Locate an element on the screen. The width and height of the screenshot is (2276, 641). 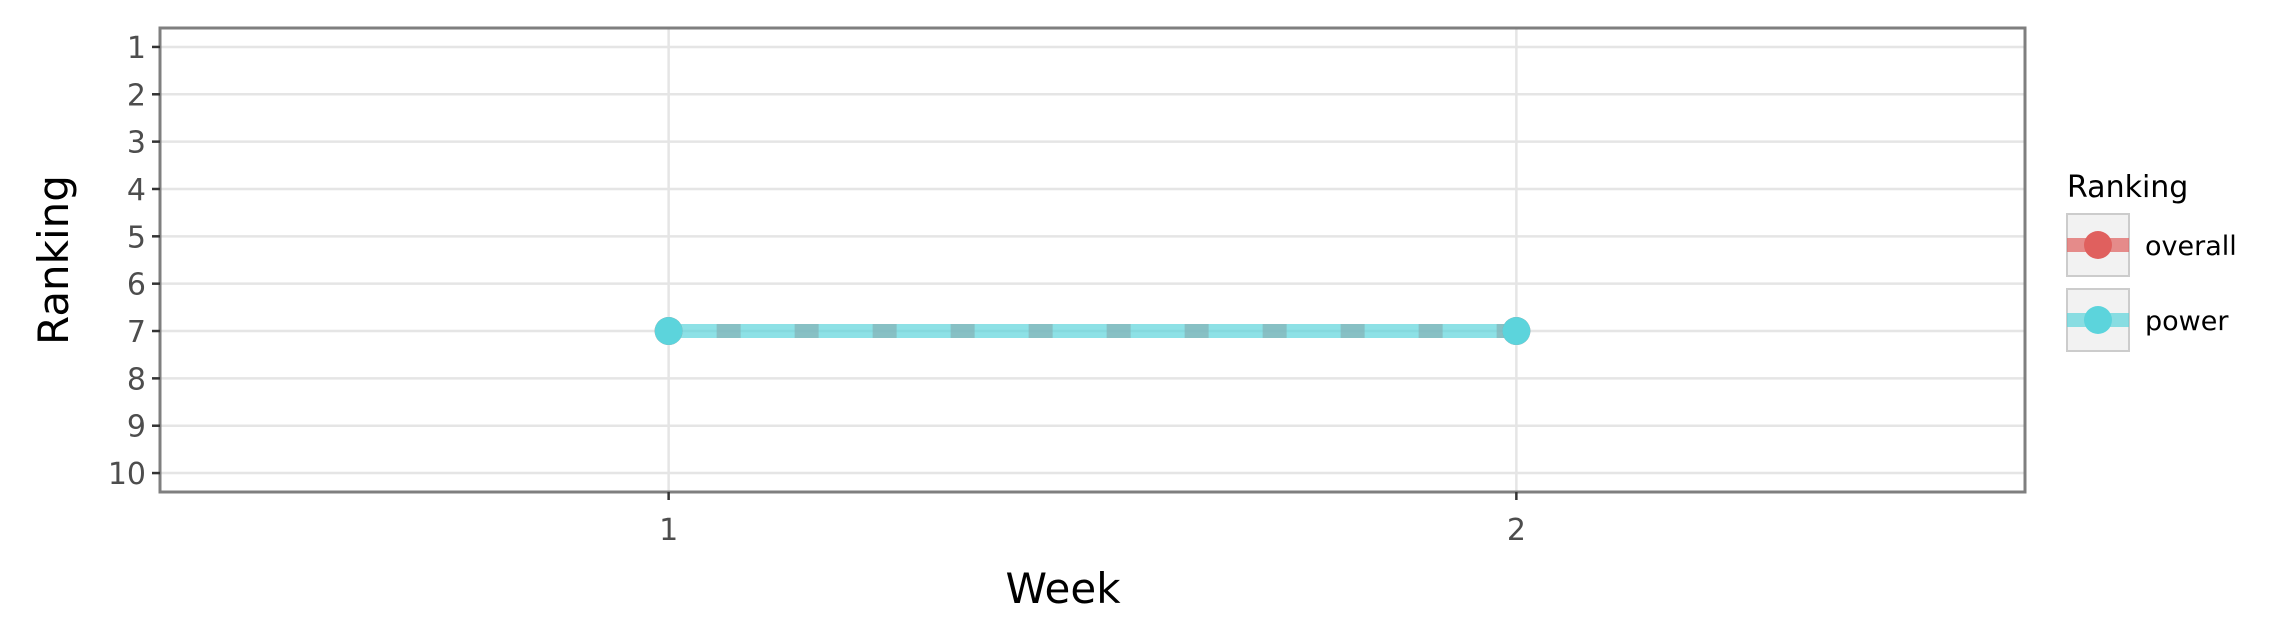
series-layer is located at coordinates (1092, 331).